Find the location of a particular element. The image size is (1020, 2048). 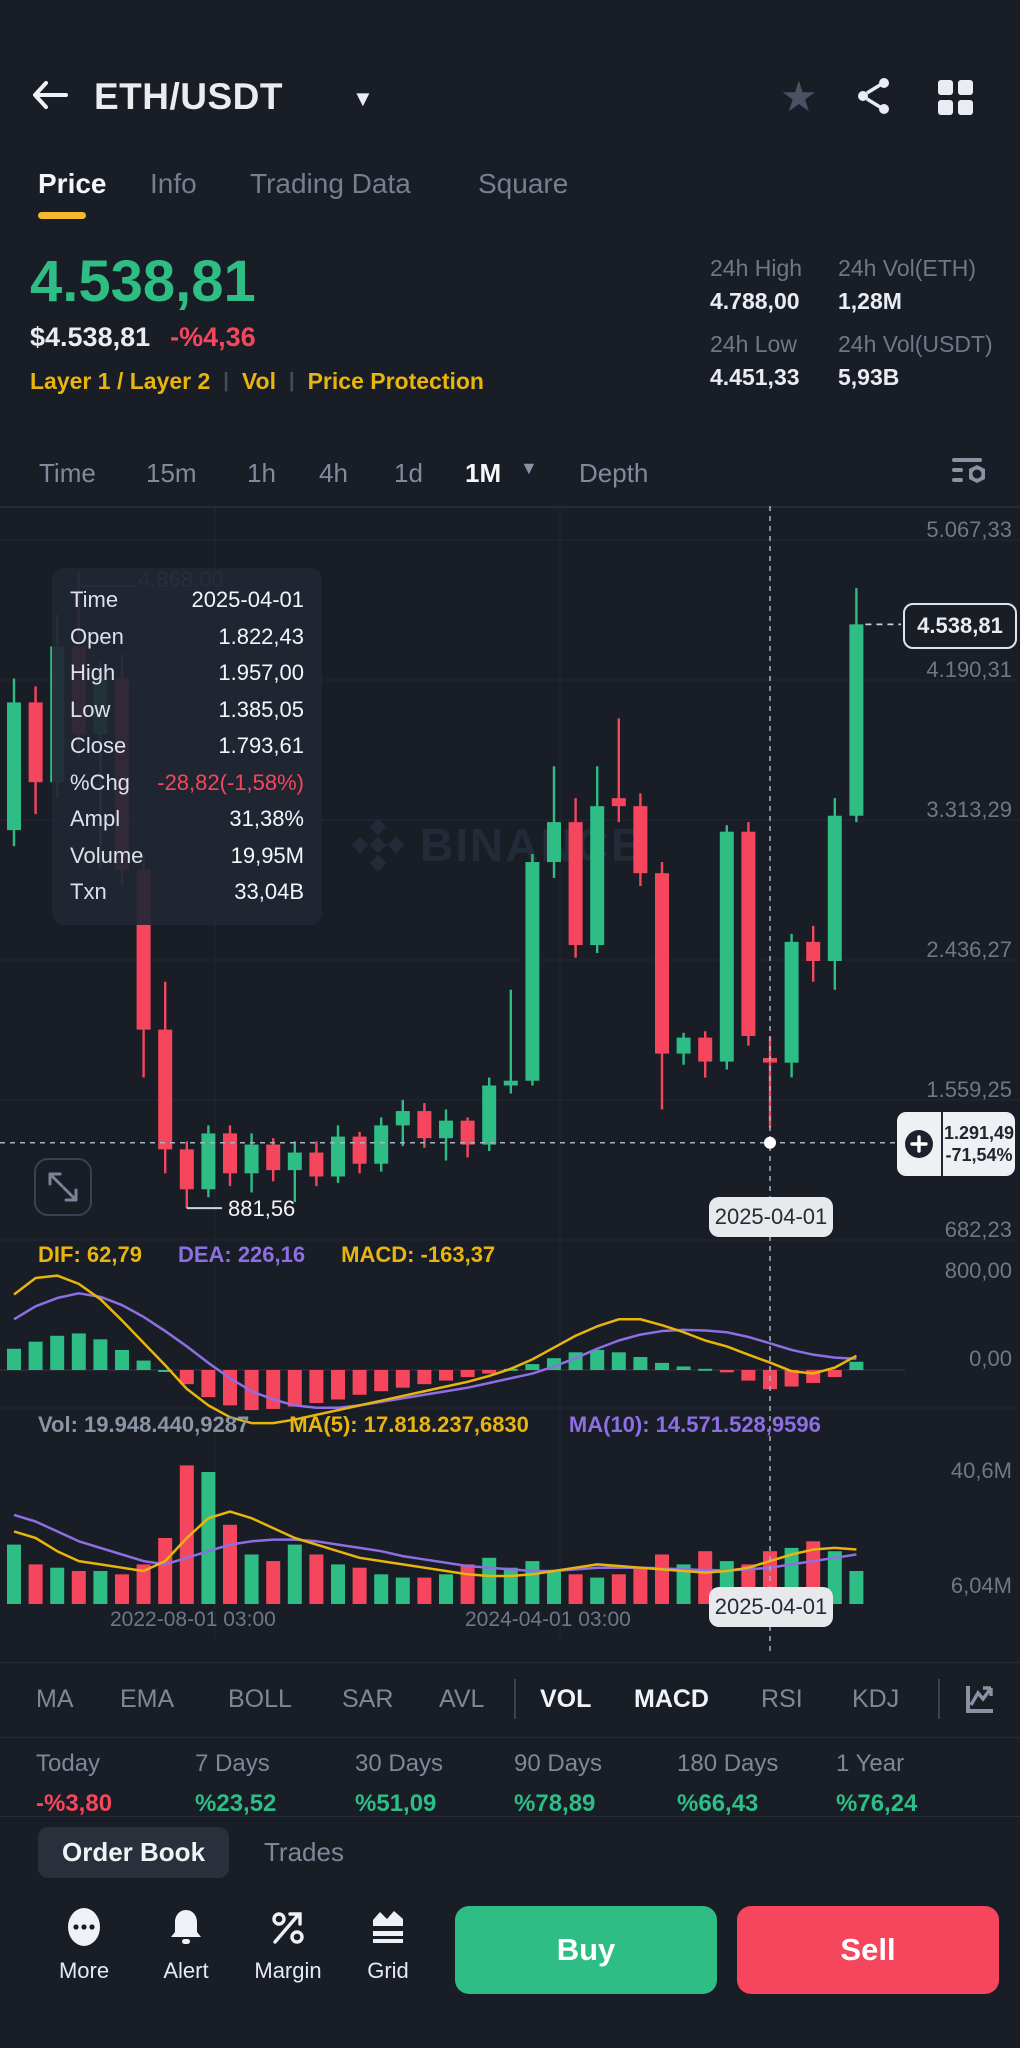

perf-today-label: Today is located at coordinates (68, 1763).